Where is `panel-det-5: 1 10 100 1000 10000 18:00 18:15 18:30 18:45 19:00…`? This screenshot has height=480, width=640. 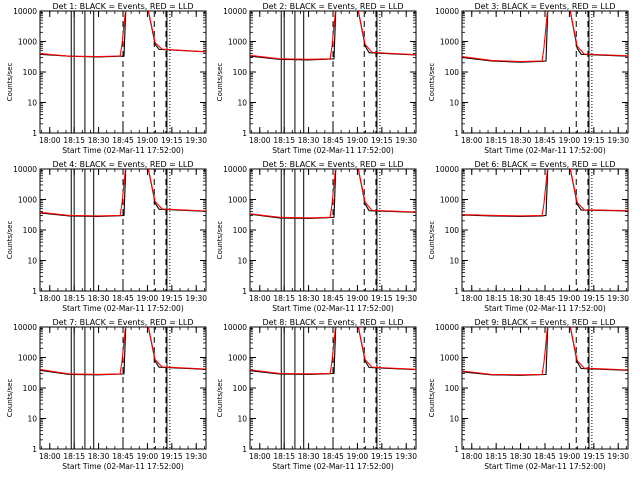 panel-det-5: 1 10 100 1000 10000 18:00 18:15 18:30 18:45 19:00… is located at coordinates (316, 236).